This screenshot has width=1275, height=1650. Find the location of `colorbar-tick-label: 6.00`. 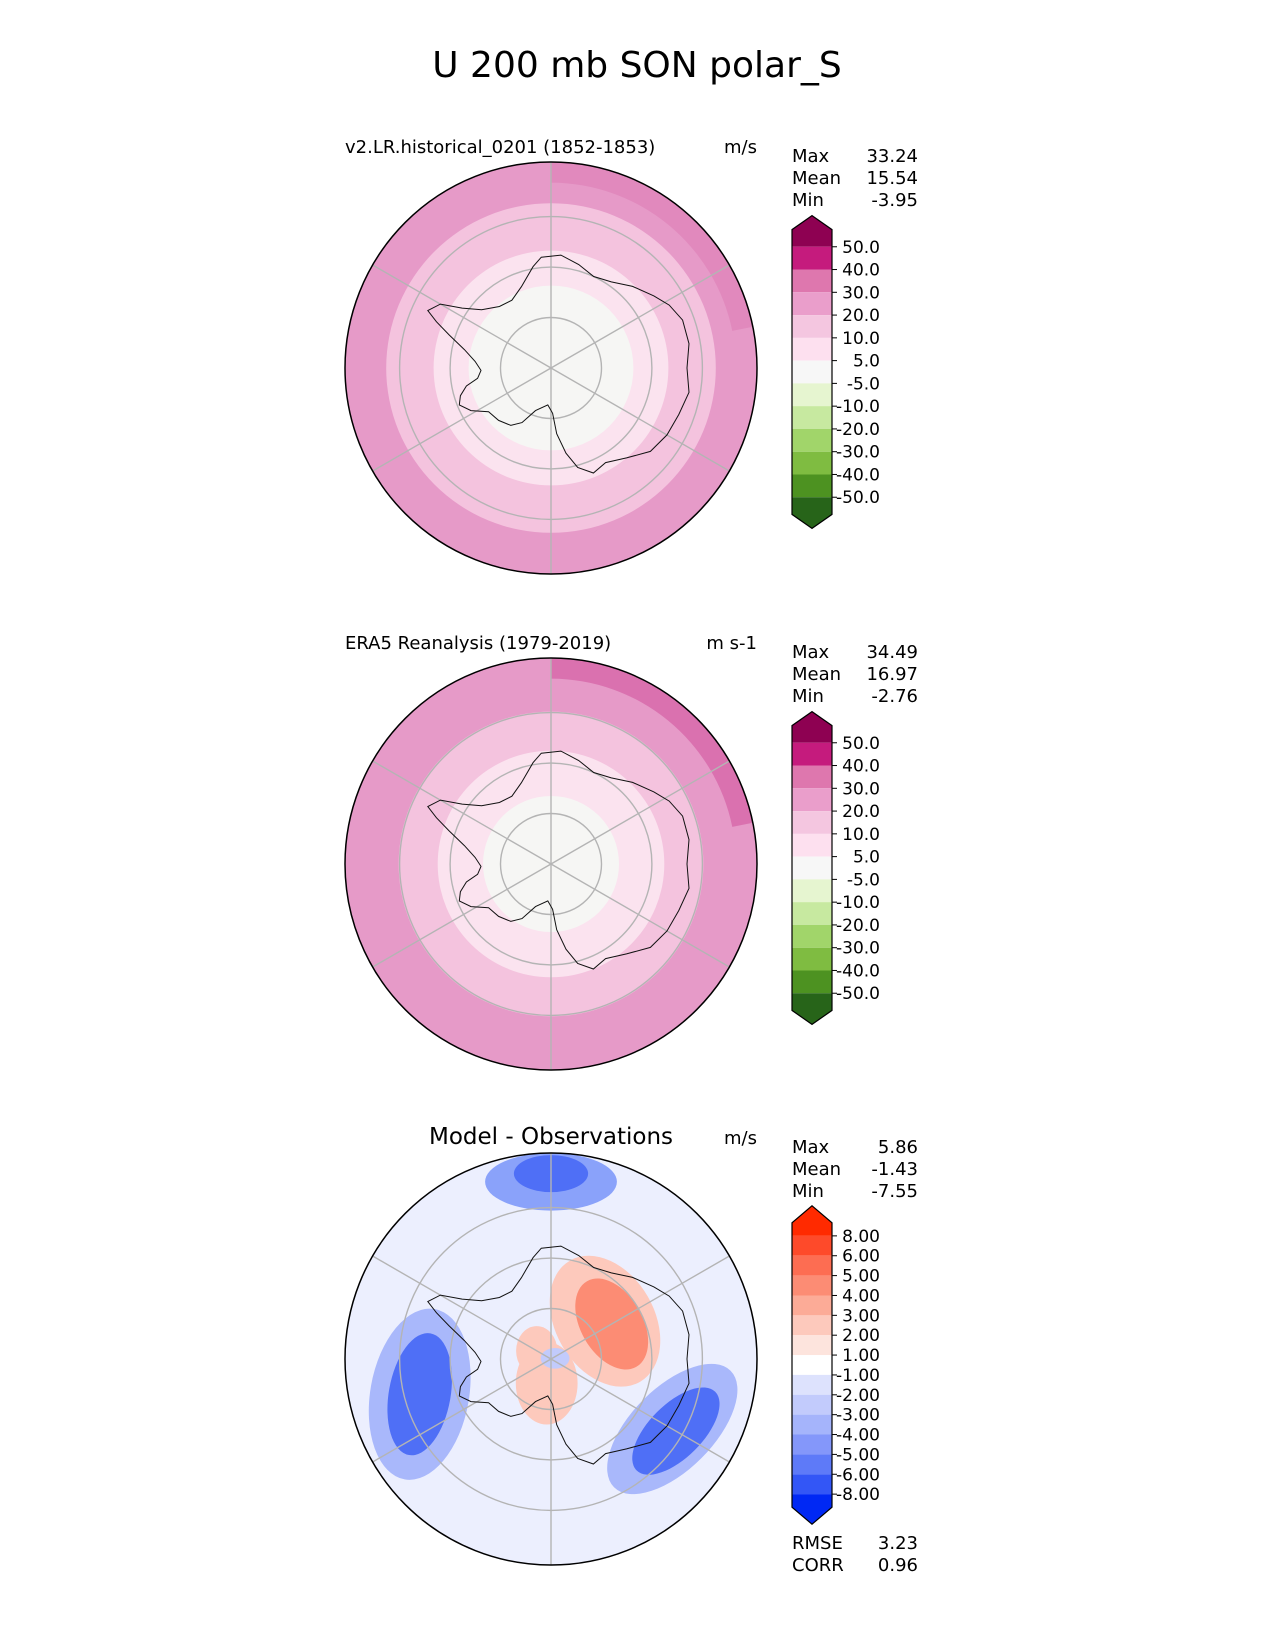

colorbar-tick-label: 6.00 is located at coordinates (861, 1257).